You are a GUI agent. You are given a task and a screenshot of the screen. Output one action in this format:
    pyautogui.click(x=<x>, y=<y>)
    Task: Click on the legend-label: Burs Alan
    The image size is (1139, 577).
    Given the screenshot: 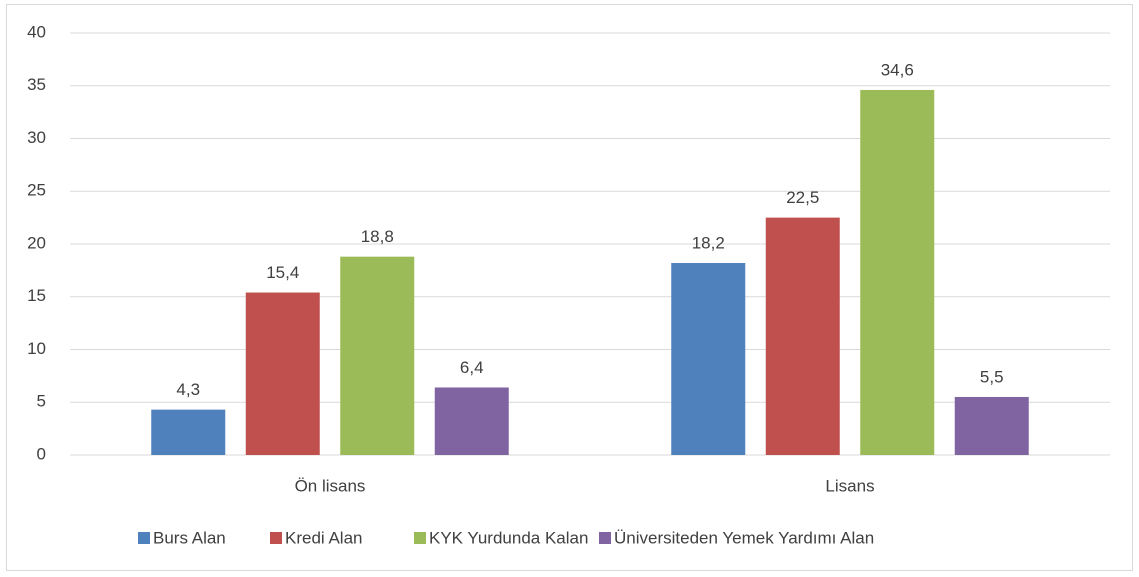 What is the action you would take?
    pyautogui.click(x=189, y=537)
    